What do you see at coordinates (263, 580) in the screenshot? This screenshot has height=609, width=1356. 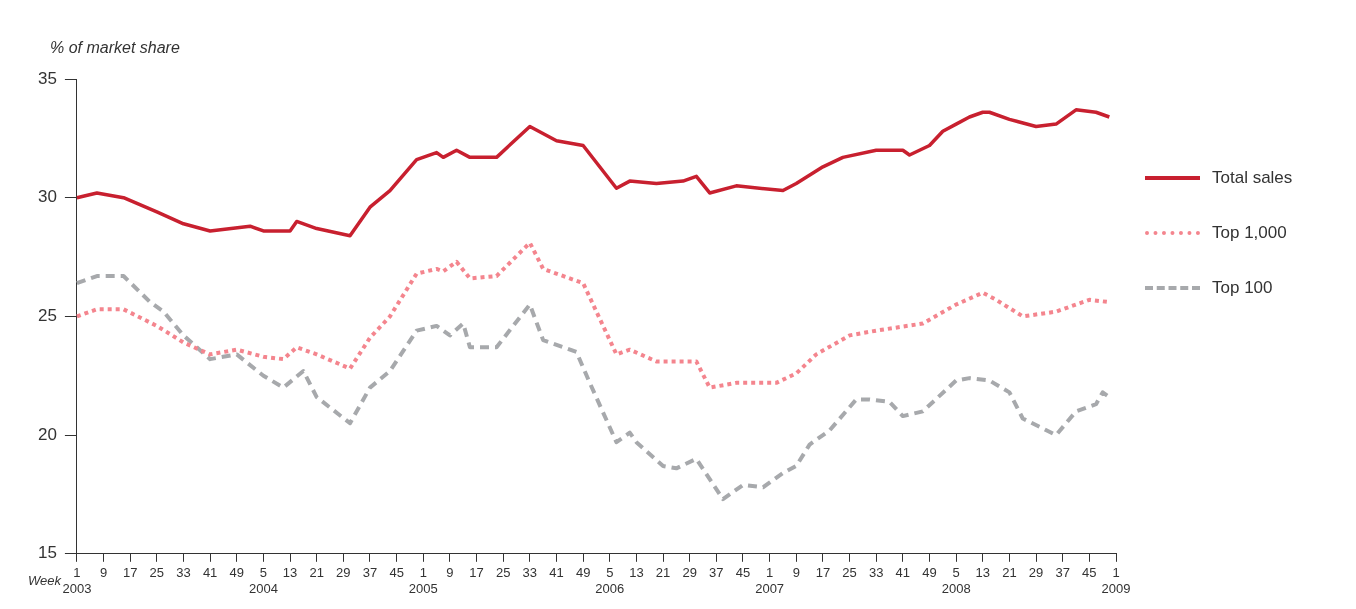 I see `x-tick-label: 5 2004` at bounding box center [263, 580].